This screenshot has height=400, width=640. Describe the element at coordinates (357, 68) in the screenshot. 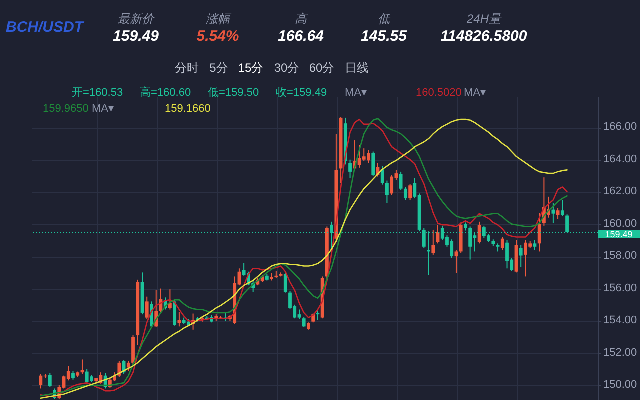

I see `text: 日线` at that location.